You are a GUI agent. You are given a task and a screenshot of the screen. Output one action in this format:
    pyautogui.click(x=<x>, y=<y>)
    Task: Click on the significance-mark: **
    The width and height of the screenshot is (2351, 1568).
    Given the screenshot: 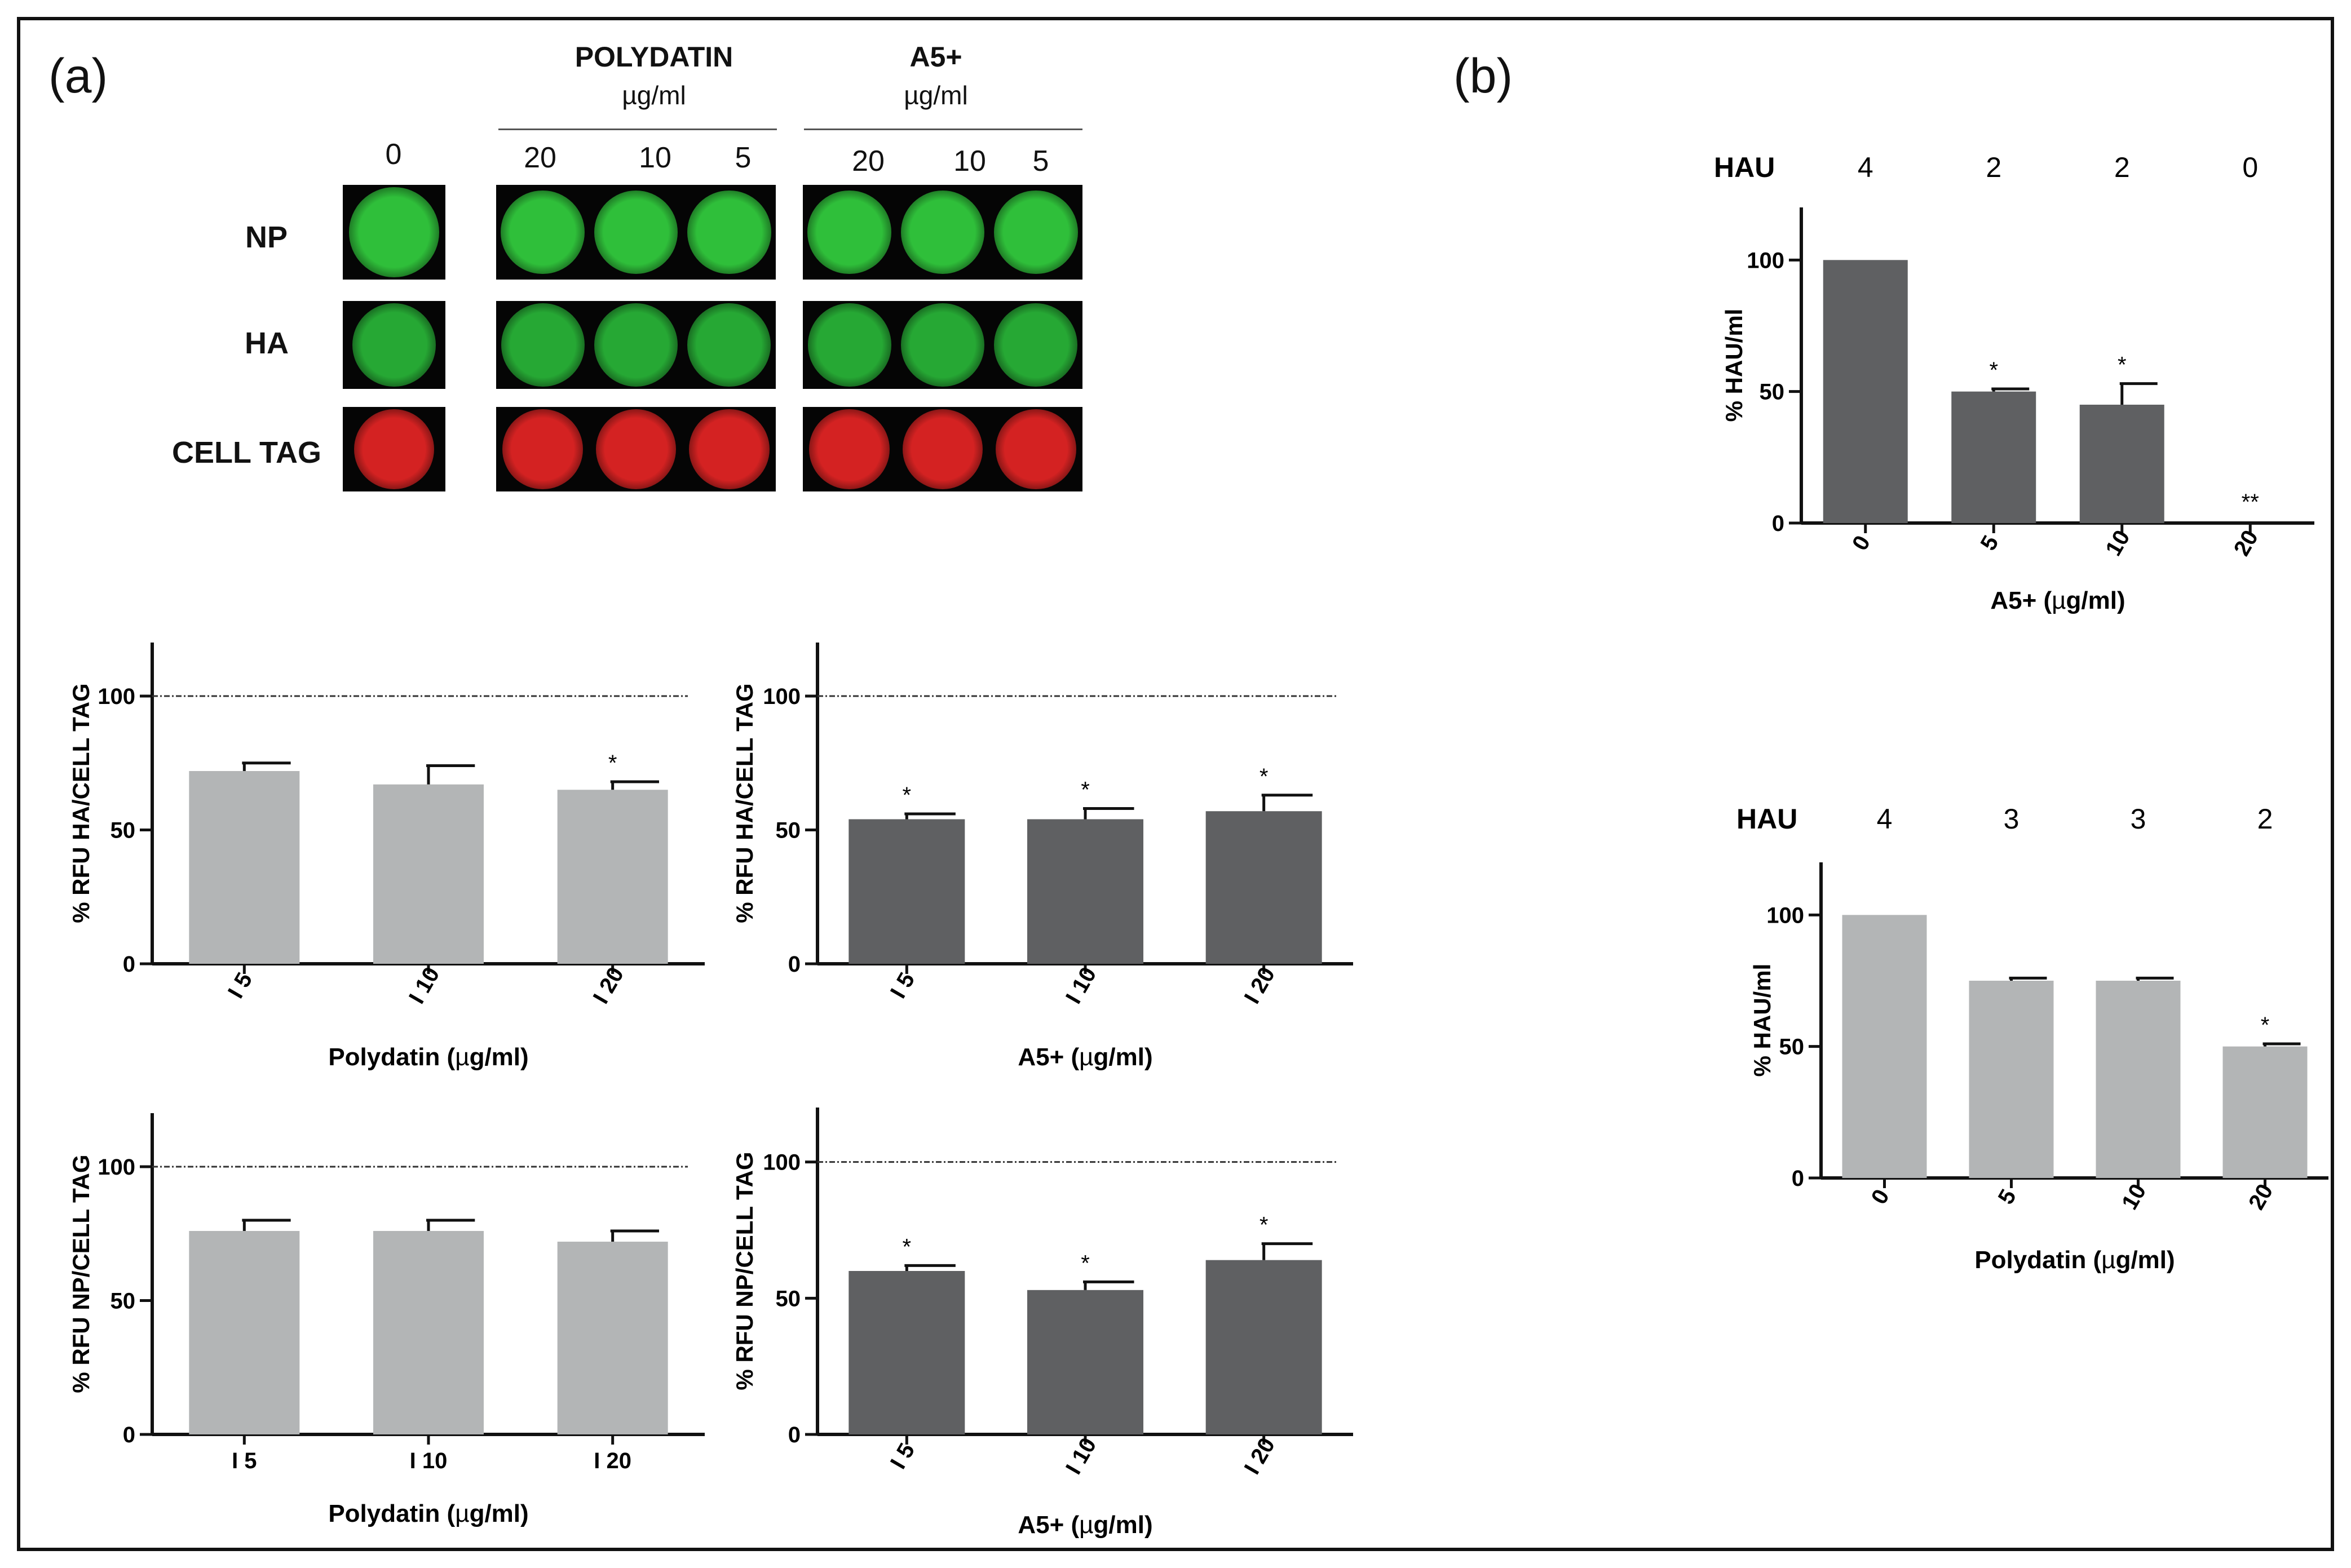 What is the action you would take?
    pyautogui.click(x=2250, y=502)
    